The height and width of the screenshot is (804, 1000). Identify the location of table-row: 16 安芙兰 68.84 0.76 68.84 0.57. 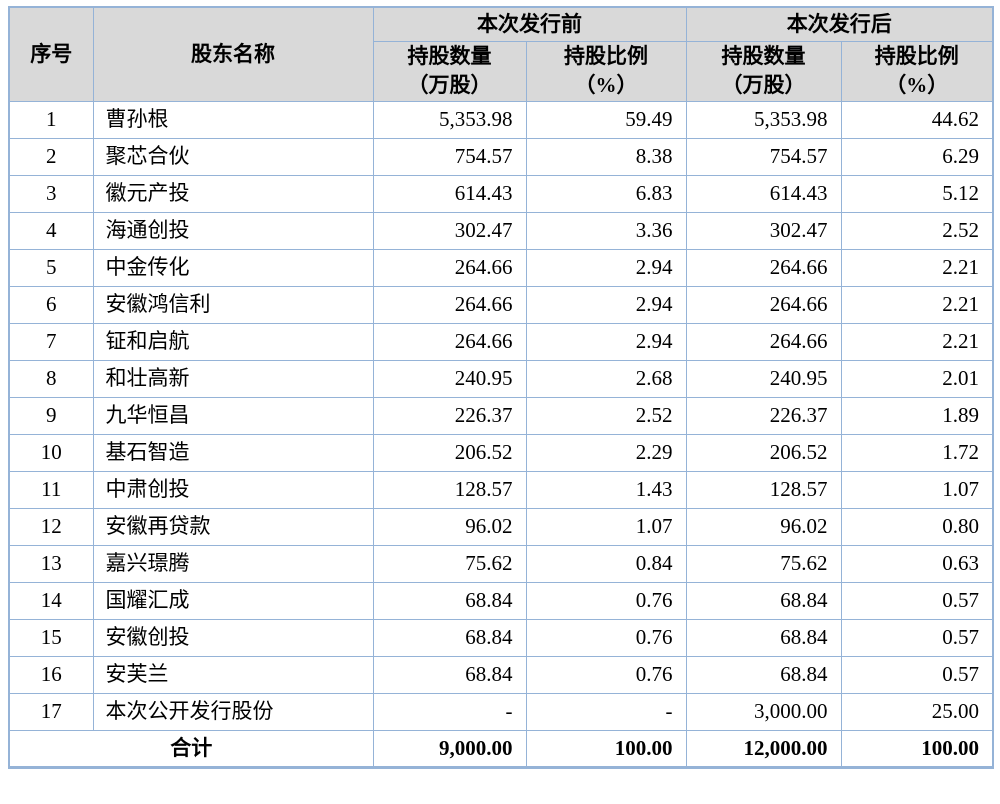
(501, 674).